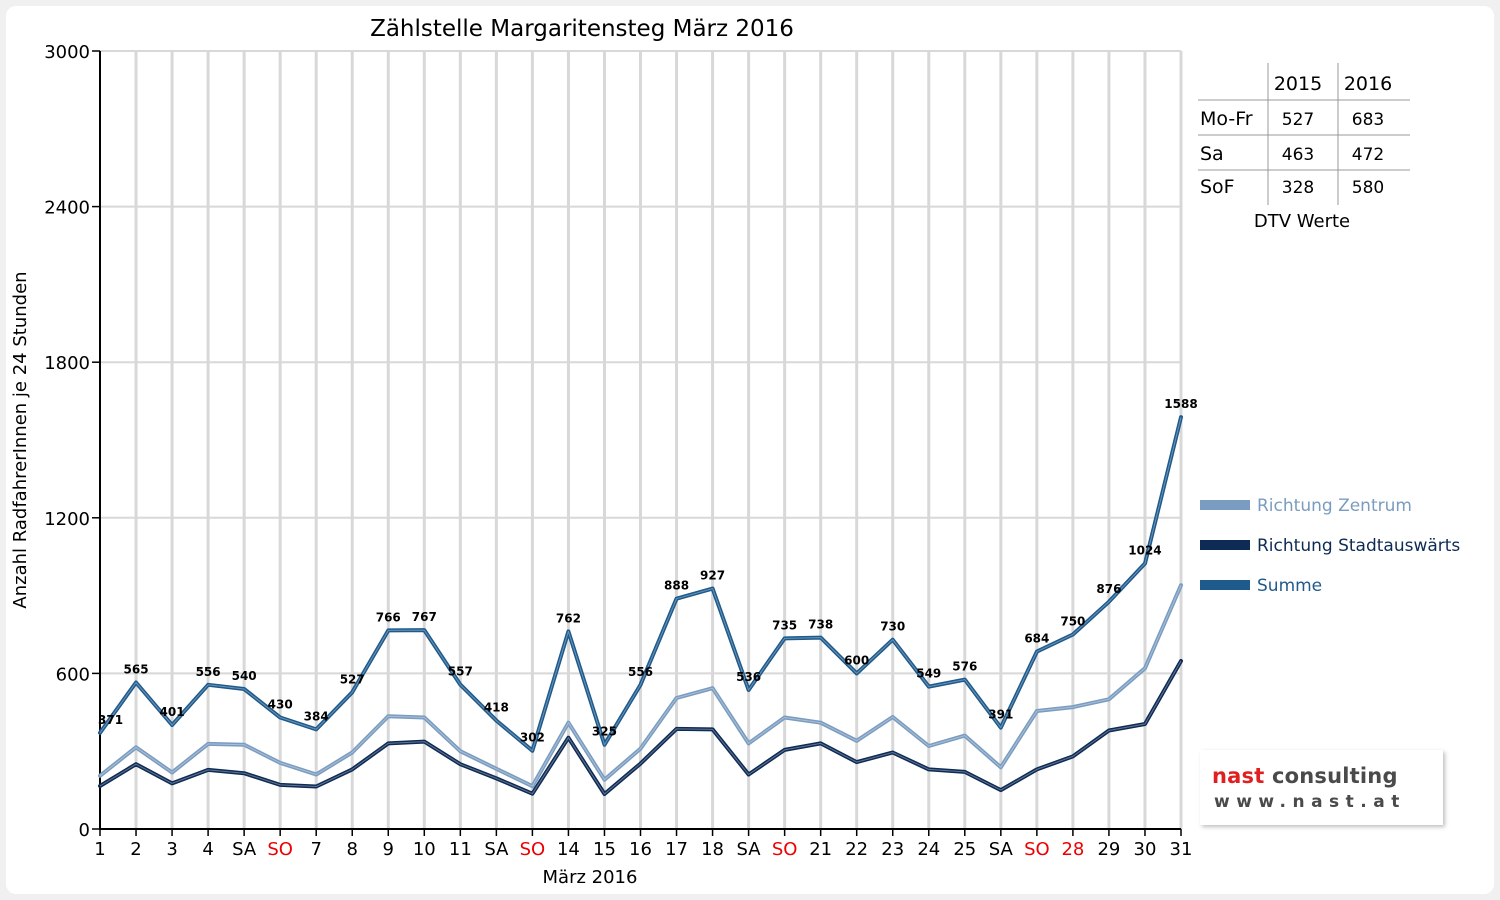 The image size is (1500, 900). What do you see at coordinates (207, 849) in the screenshot?
I see `x-tick-label: 4` at bounding box center [207, 849].